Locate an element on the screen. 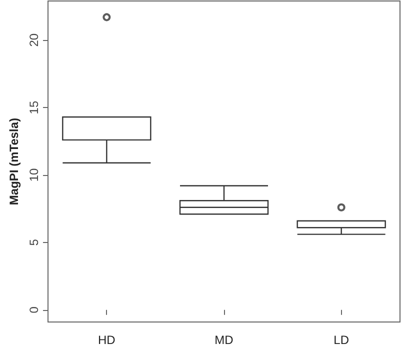 This screenshot has height=355, width=404. x-tick-label: HD is located at coordinates (107, 340).